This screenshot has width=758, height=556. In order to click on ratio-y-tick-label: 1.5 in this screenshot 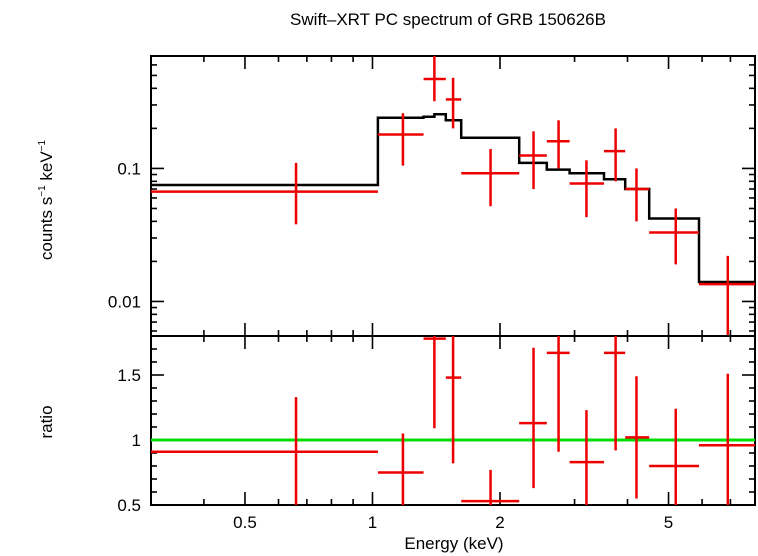, I will do `click(129, 375)`.